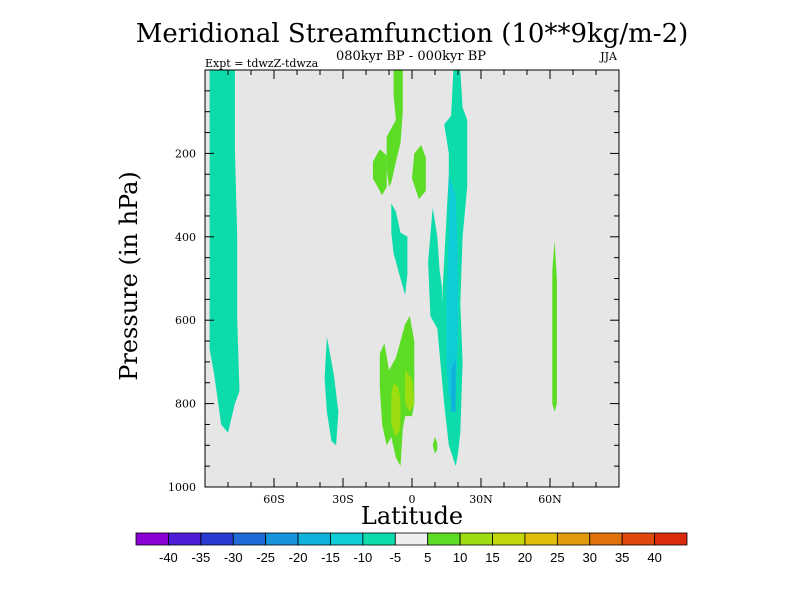 This screenshot has height=600, width=800. I want to click on colorbar-label: -40, so click(168, 557).